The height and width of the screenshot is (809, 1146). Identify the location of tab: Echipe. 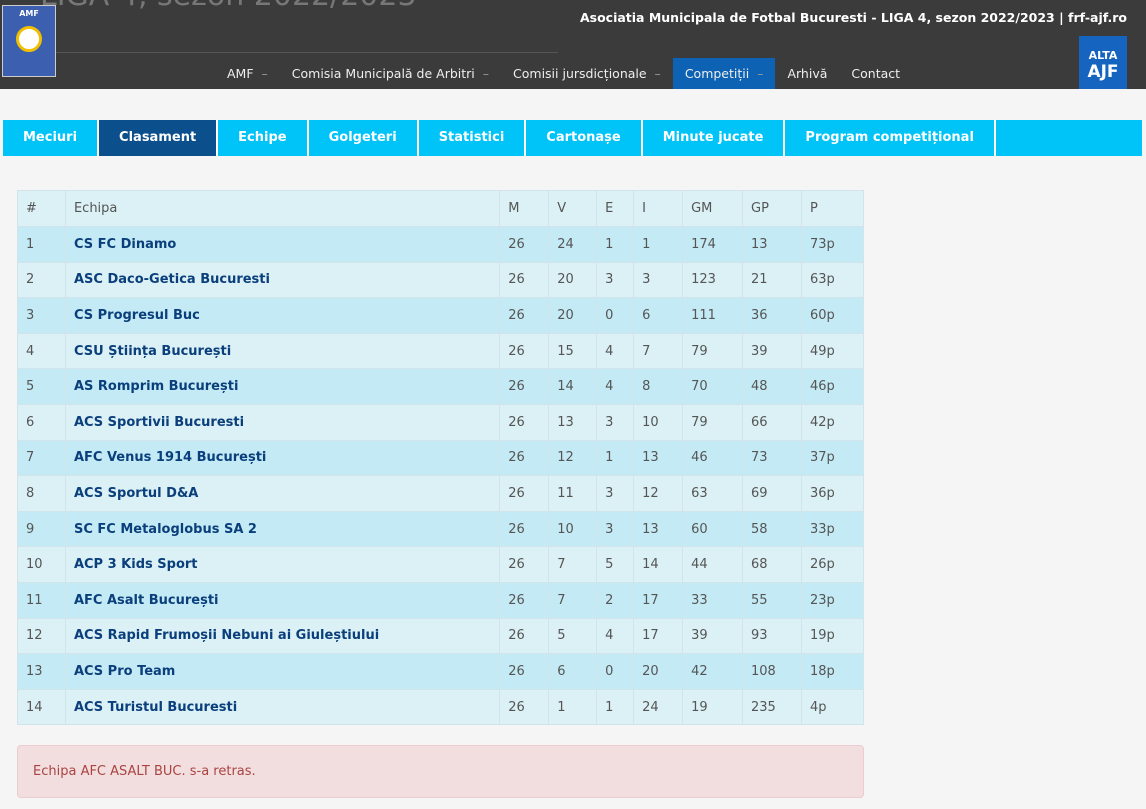
(263, 138).